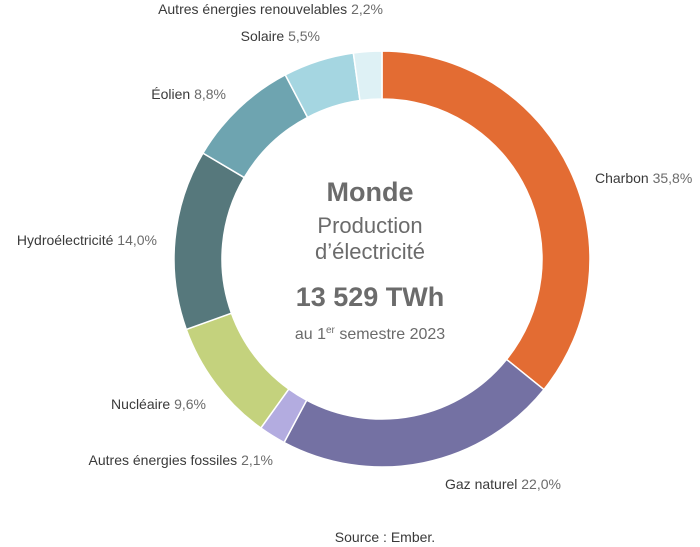 The height and width of the screenshot is (547, 700). I want to click on center-period-sup: er, so click(331, 330).